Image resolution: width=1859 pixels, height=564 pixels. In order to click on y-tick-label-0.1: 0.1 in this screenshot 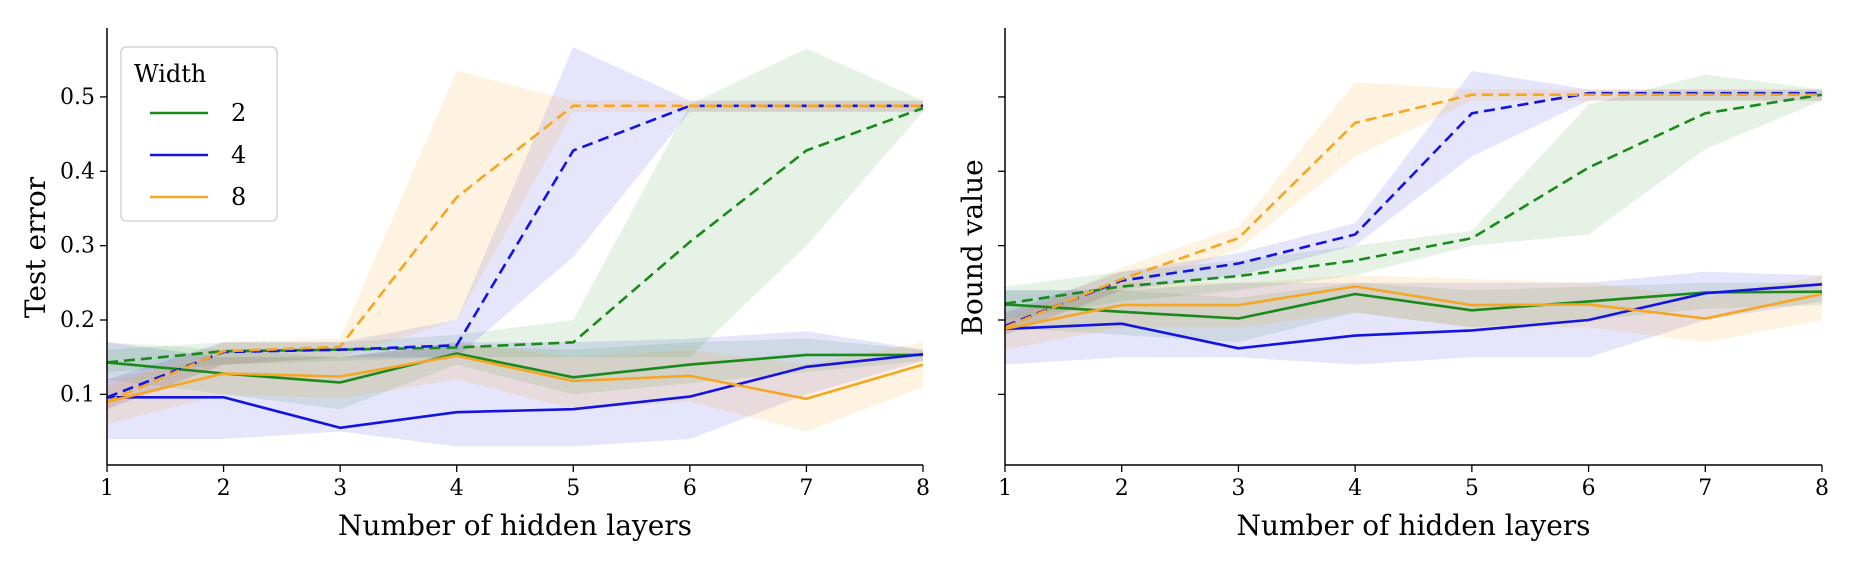, I will do `click(77, 394)`.